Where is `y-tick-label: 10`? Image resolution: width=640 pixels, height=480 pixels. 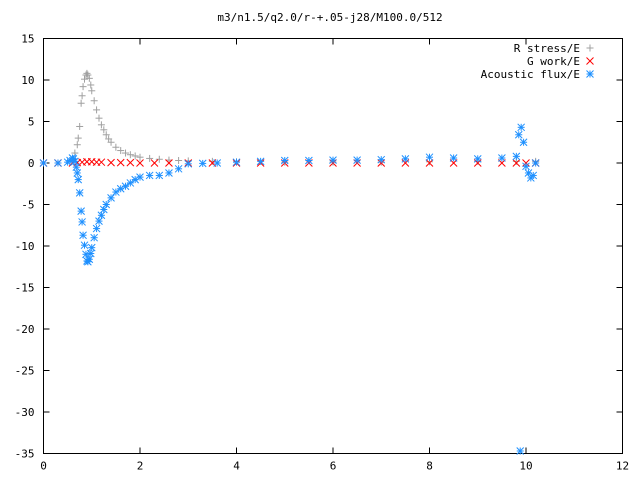 y-tick-label: 10 is located at coordinates (27, 80).